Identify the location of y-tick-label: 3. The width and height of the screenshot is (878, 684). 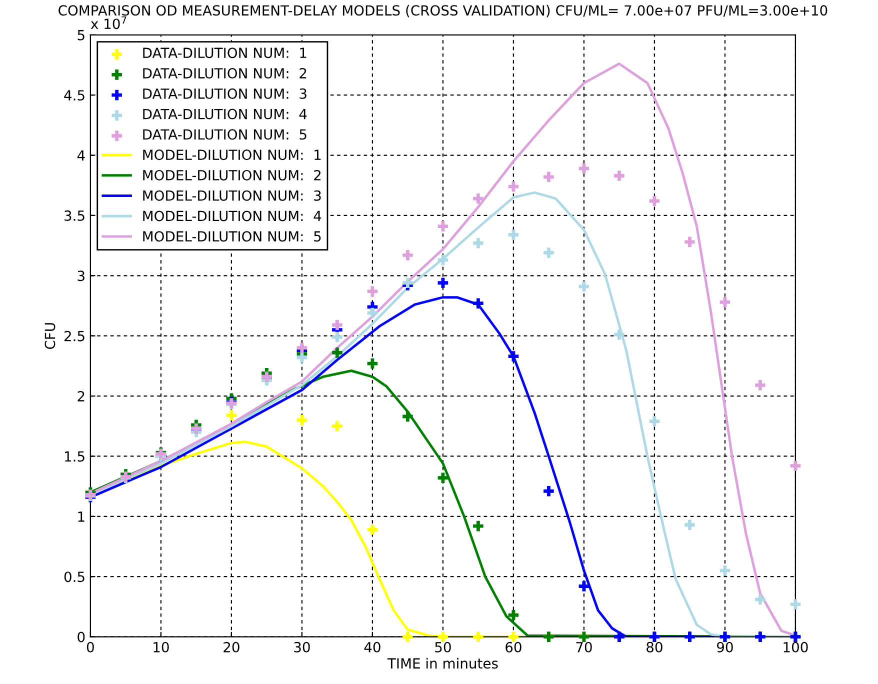
(81, 276).